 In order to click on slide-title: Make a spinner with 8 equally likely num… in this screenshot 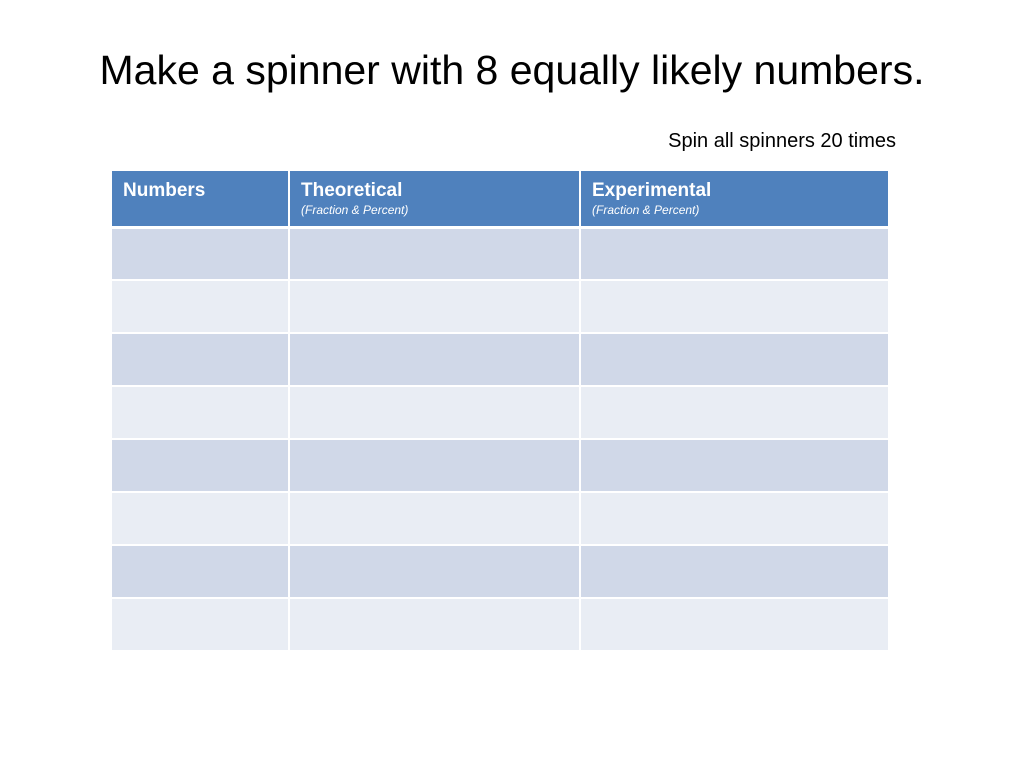, I will do `click(512, 70)`.